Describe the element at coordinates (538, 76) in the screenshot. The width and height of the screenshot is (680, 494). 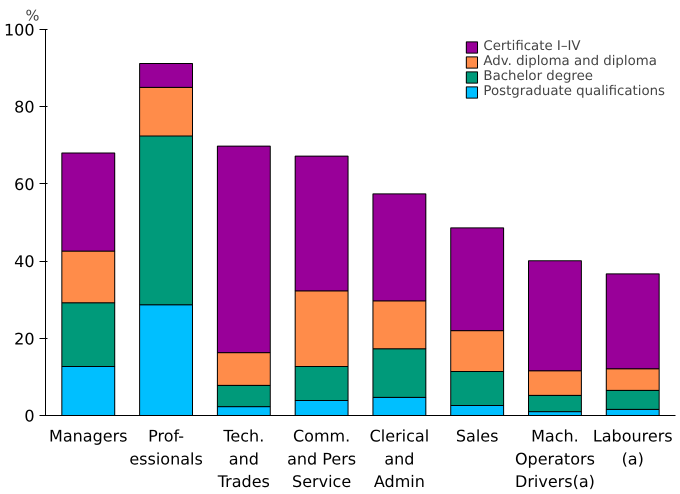
I see `legend-label: Bachelor degree` at that location.